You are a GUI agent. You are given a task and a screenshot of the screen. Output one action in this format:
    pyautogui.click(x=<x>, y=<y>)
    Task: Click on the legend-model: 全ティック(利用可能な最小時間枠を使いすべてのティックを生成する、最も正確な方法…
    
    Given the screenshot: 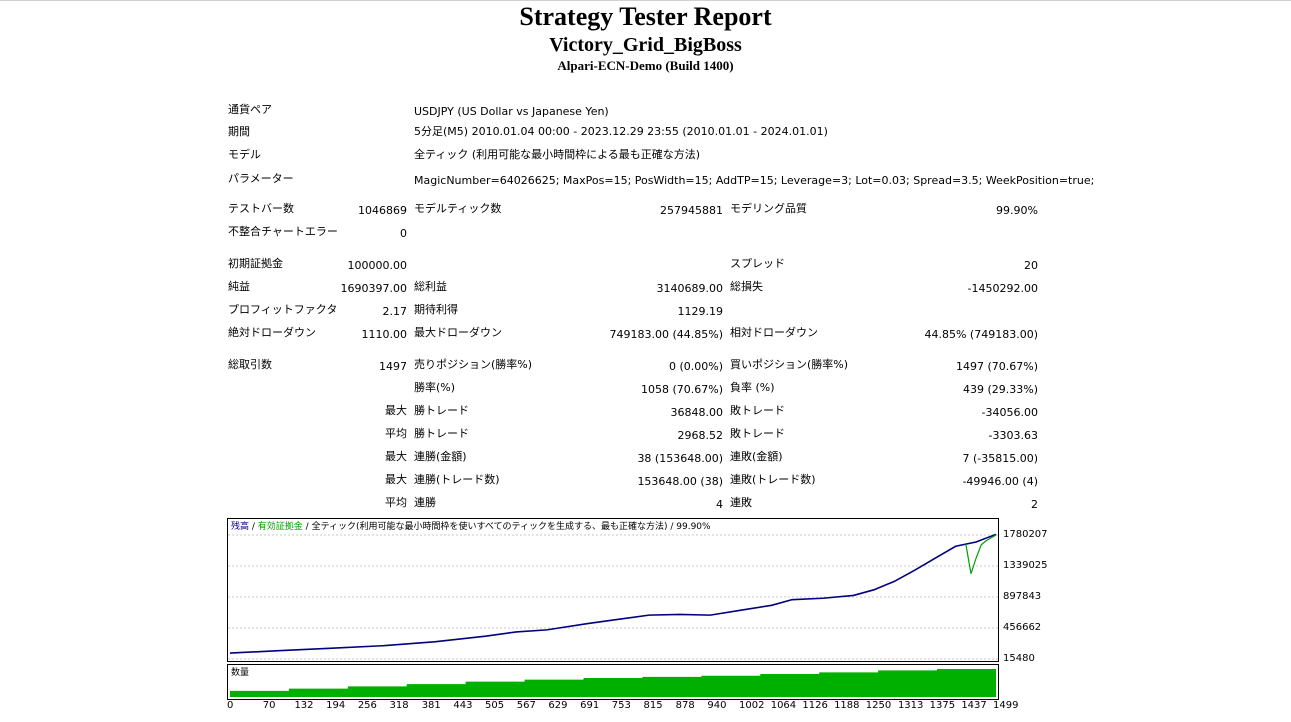 What is the action you would take?
    pyautogui.click(x=511, y=527)
    